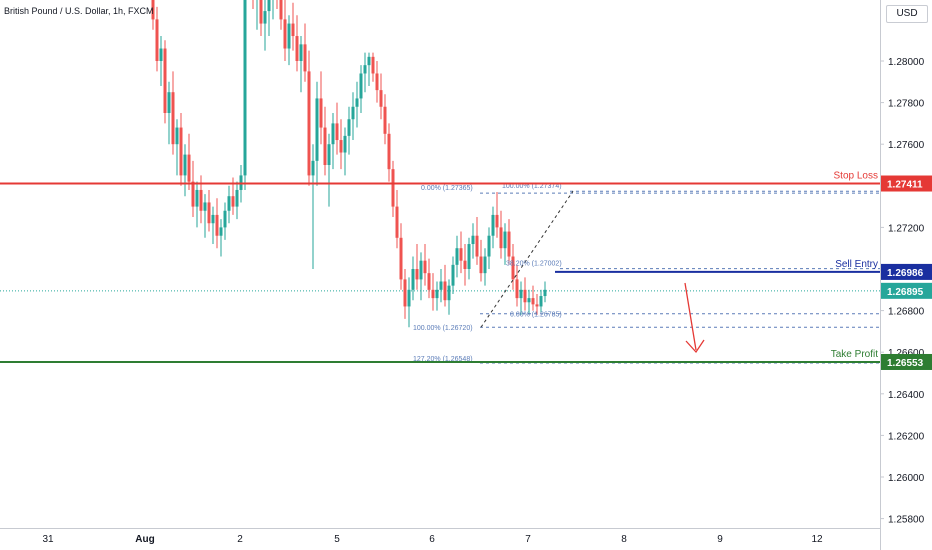  Describe the element at coordinates (906, 271) in the screenshot. I see `entry-price-tag` at that location.